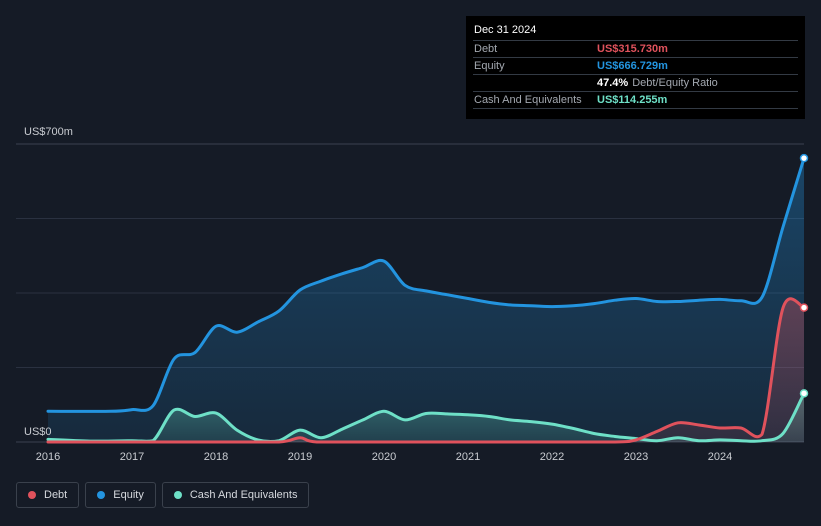  What do you see at coordinates (720, 457) in the screenshot?
I see `x-tick-label: 2024` at bounding box center [720, 457].